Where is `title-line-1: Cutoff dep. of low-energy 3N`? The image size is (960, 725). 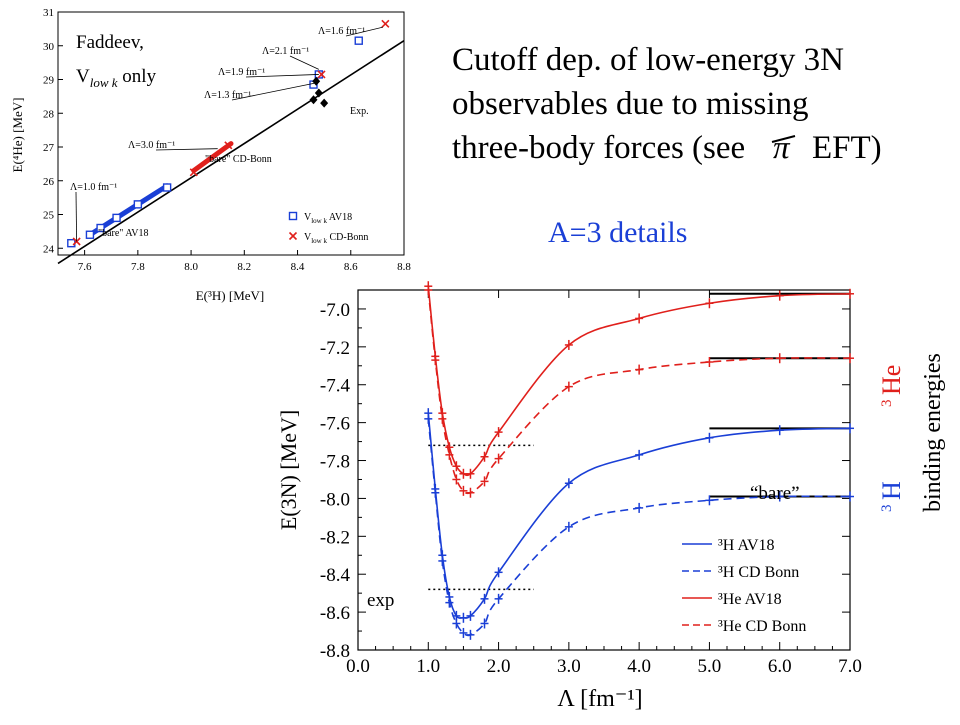 title-line-1: Cutoff dep. of low-energy 3N is located at coordinates (648, 60).